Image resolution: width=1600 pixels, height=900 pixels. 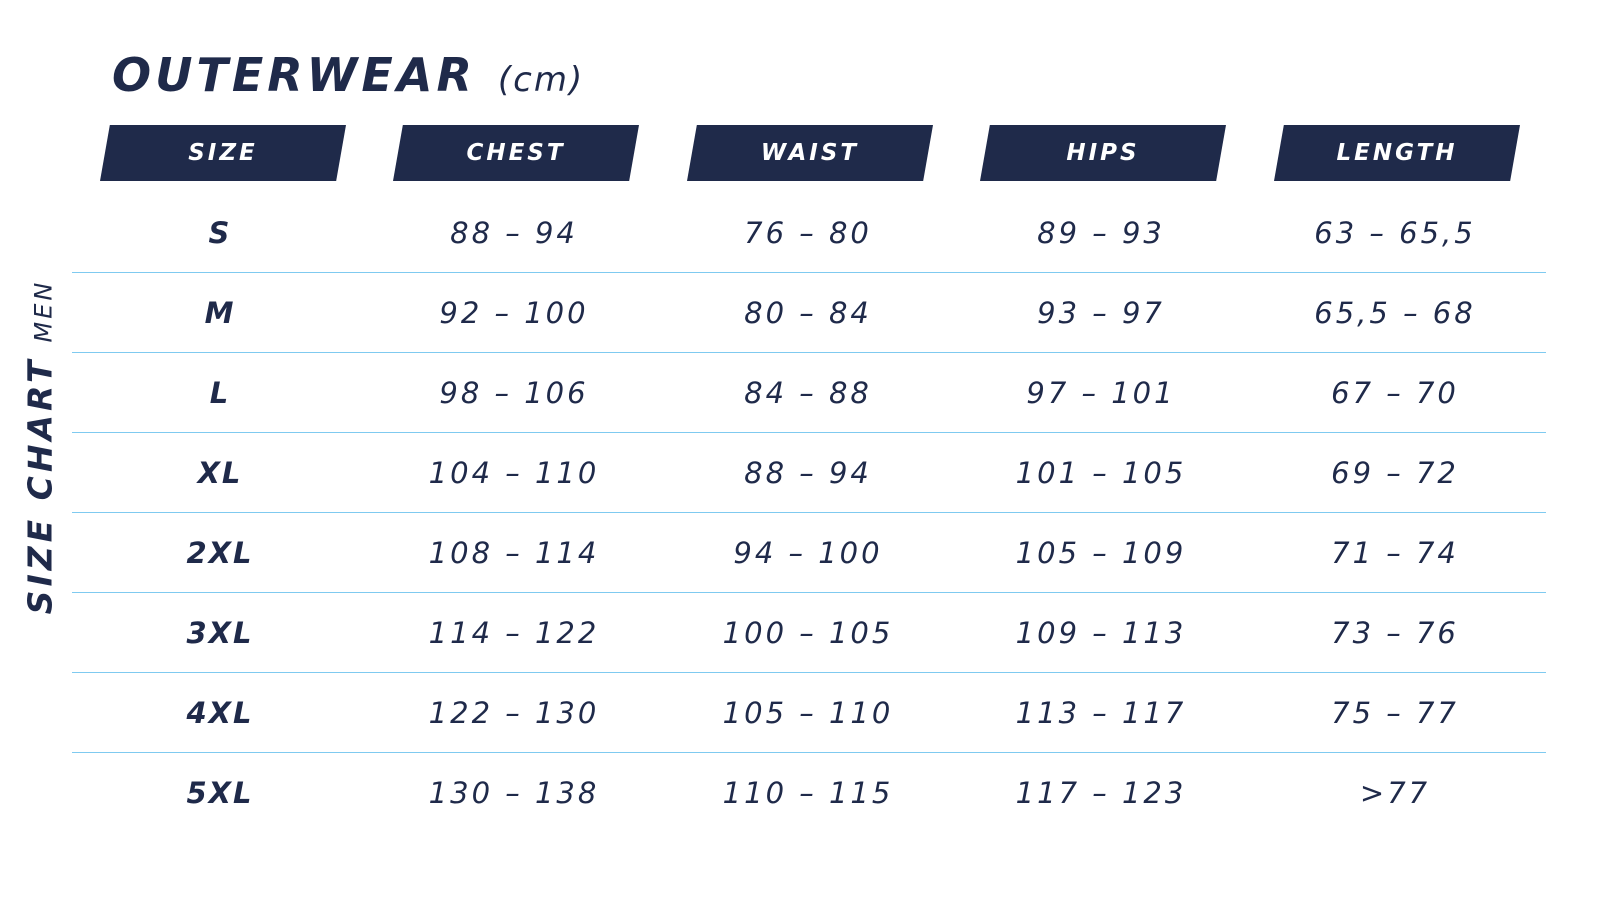 I want to click on column-header-length: LENGTH, so click(x=1397, y=153).